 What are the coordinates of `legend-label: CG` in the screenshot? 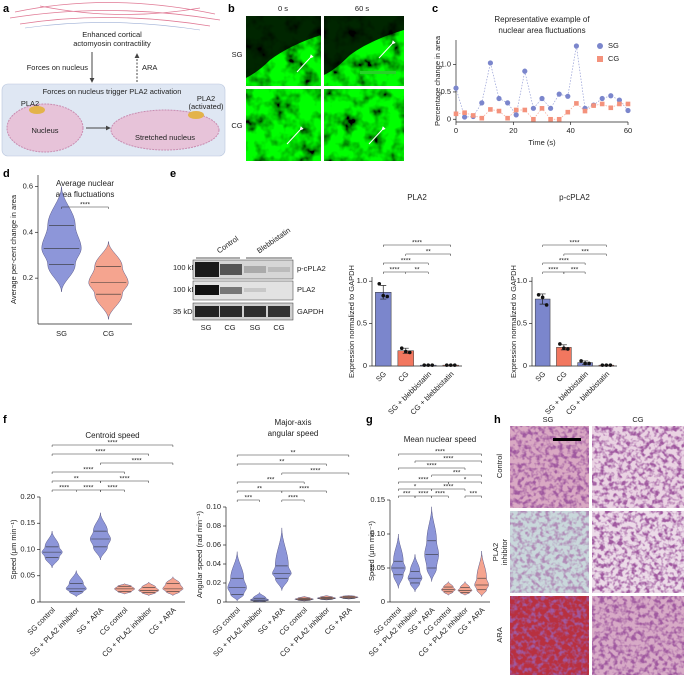 It's located at (613, 58).